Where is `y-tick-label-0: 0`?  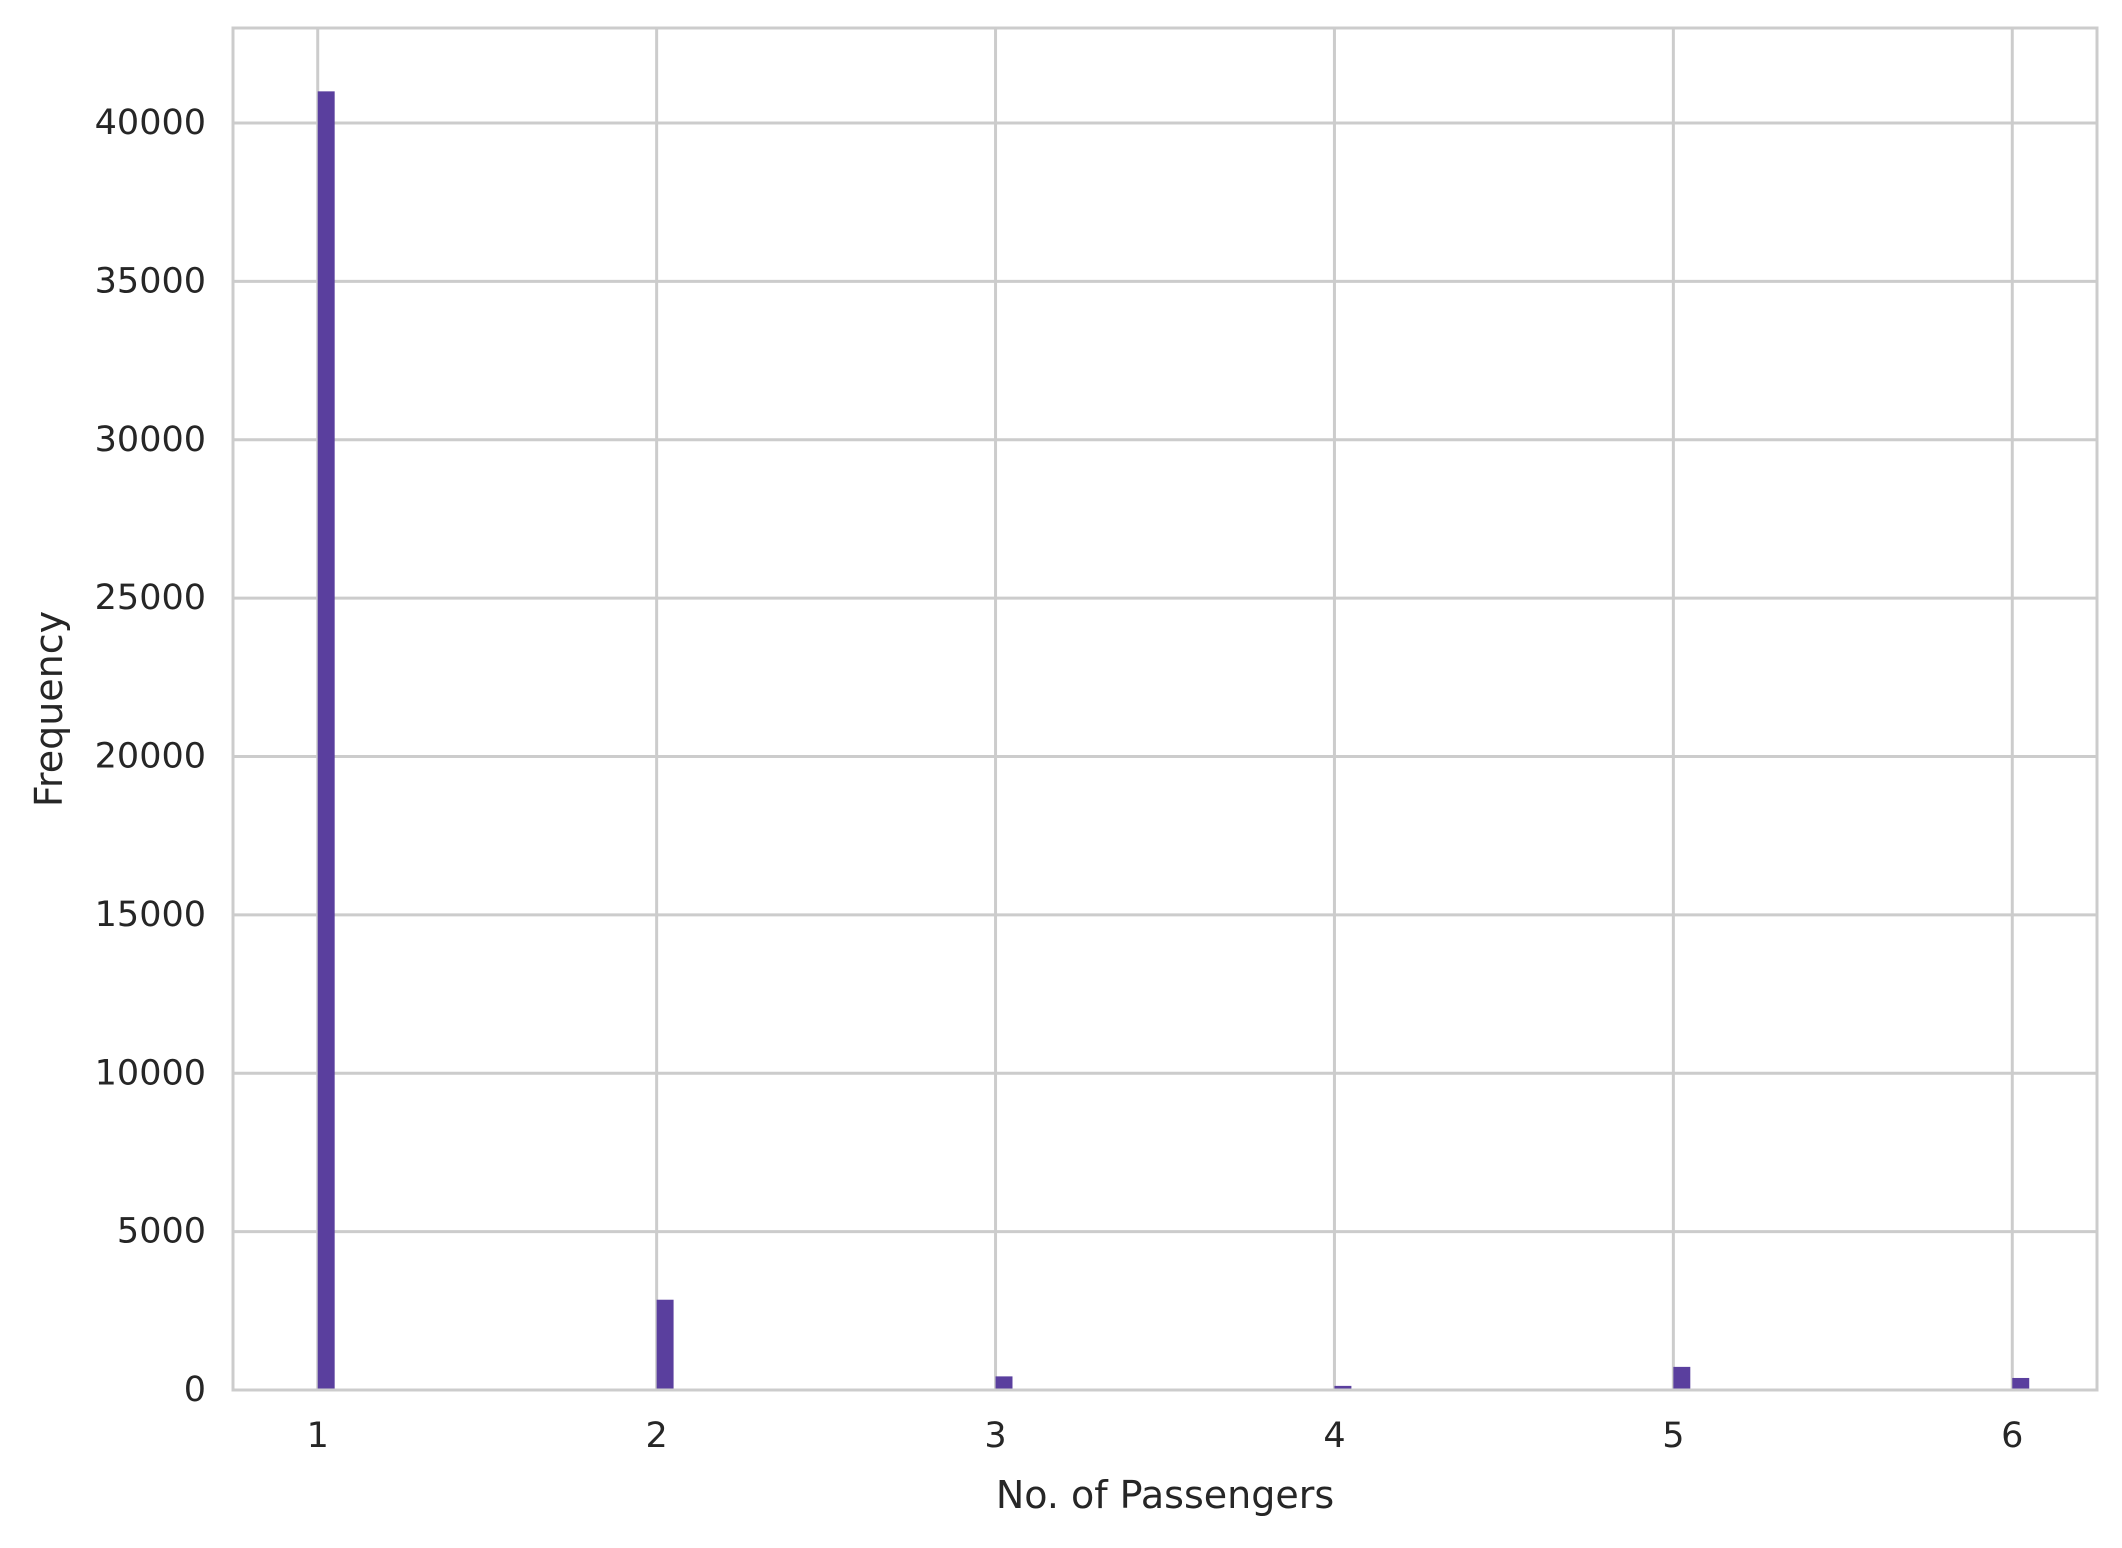
y-tick-label-0: 0 is located at coordinates (195, 1390).